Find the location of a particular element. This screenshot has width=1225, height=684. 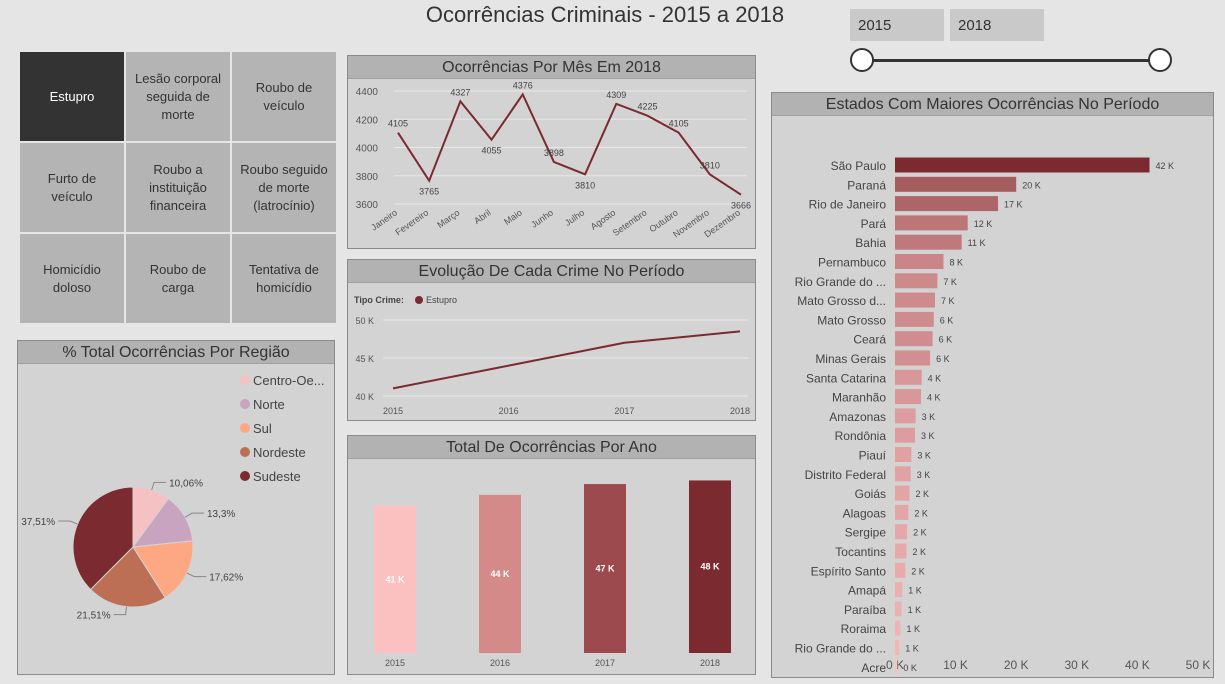

bar-data-label: 11 K is located at coordinates (977, 243).